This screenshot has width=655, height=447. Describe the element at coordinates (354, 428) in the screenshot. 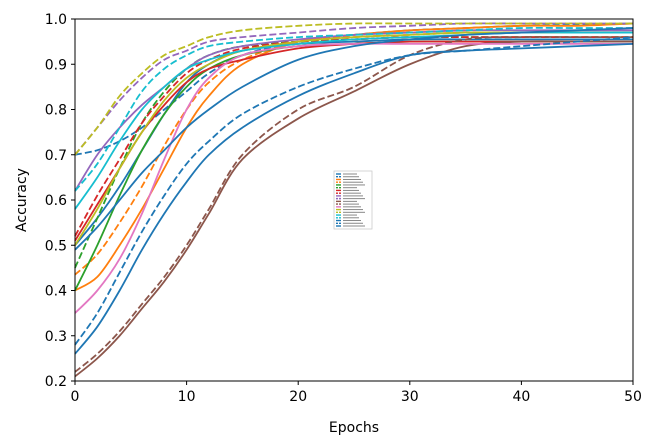

I see `x-axis-title: Epochs` at that location.